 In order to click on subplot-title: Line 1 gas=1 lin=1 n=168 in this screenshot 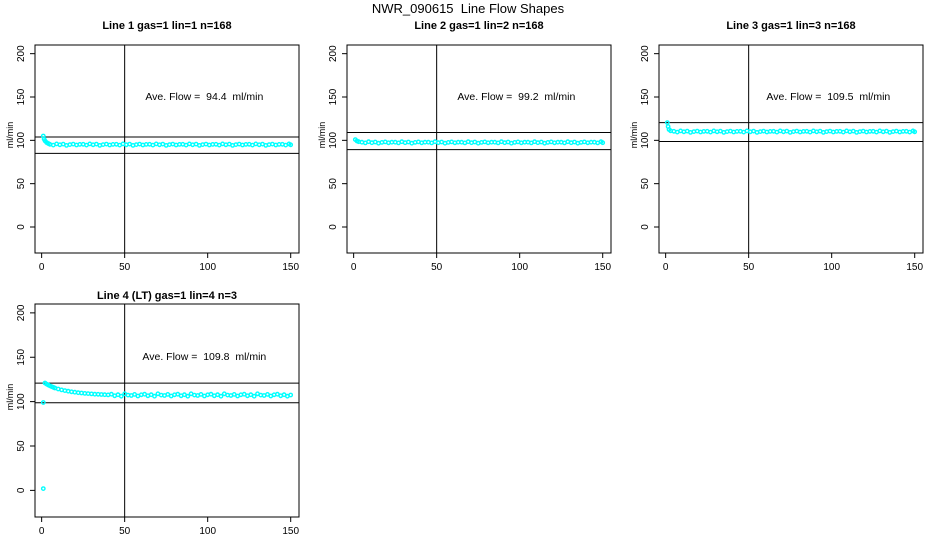, I will do `click(167, 26)`.